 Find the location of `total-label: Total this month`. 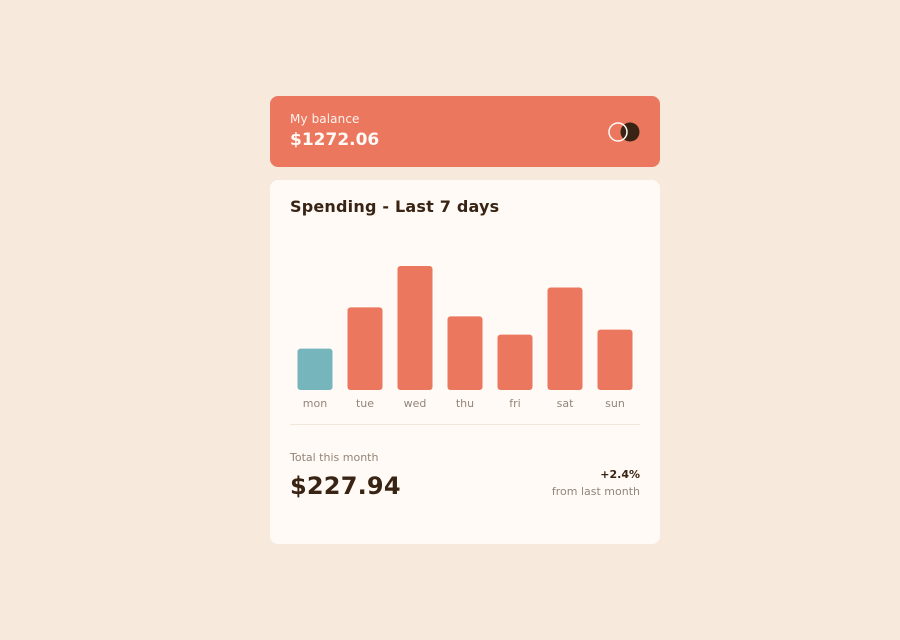

total-label: Total this month is located at coordinates (334, 457).